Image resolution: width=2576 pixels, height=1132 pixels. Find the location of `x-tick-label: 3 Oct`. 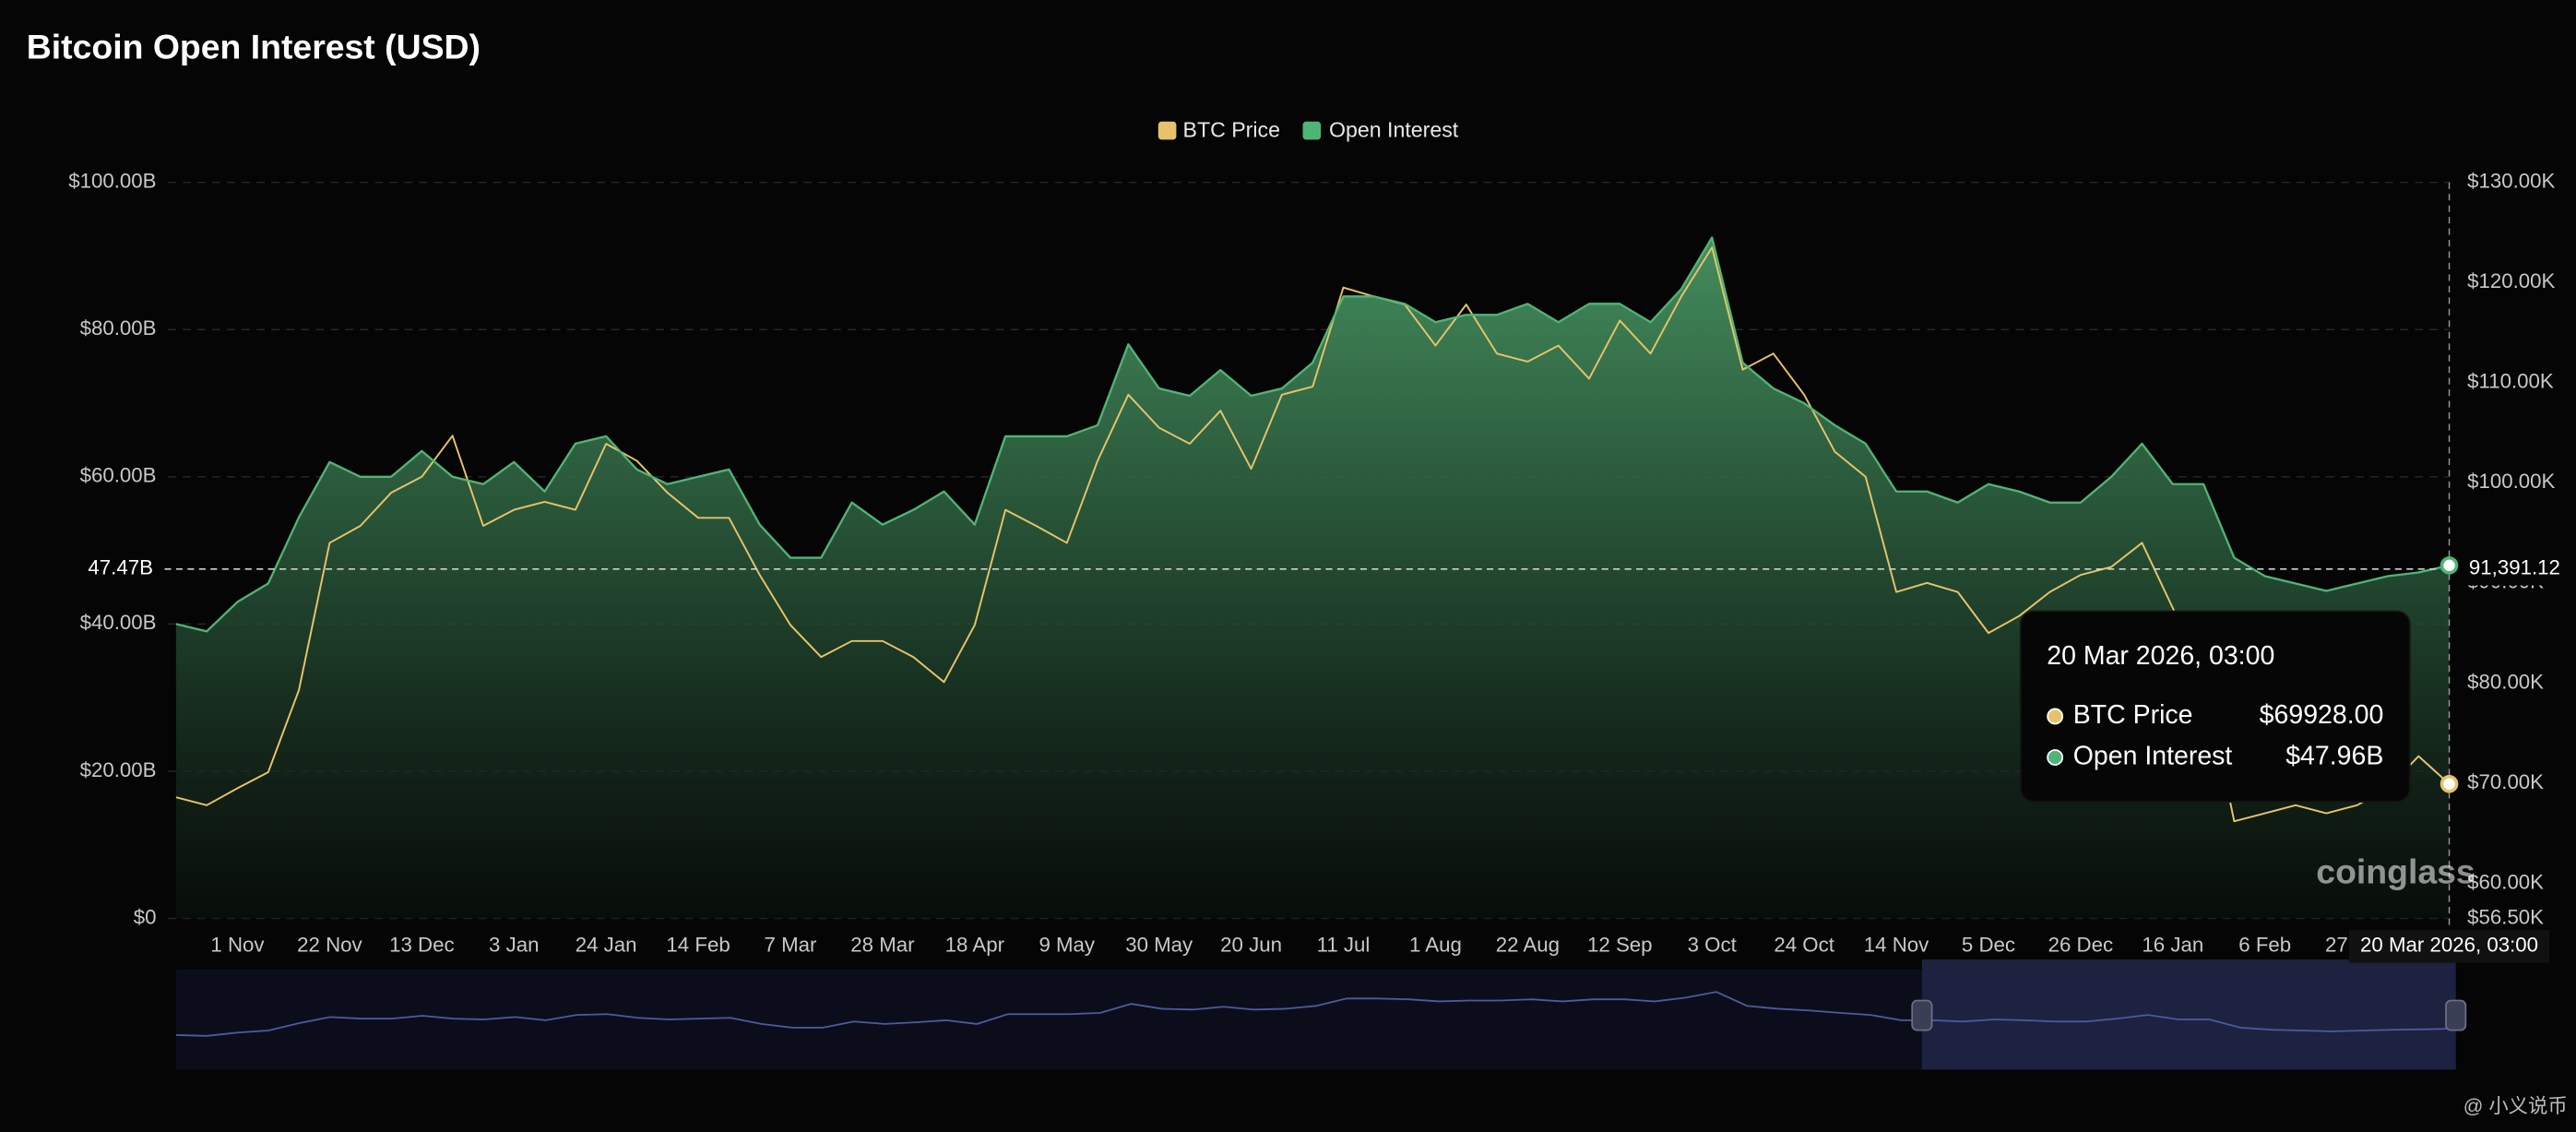

x-tick-label: 3 Oct is located at coordinates (1713, 945).